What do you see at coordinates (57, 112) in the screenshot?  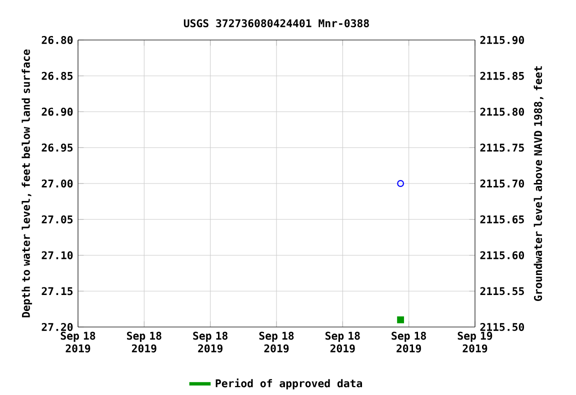 I see `y-tick-label: 26.90` at bounding box center [57, 112].